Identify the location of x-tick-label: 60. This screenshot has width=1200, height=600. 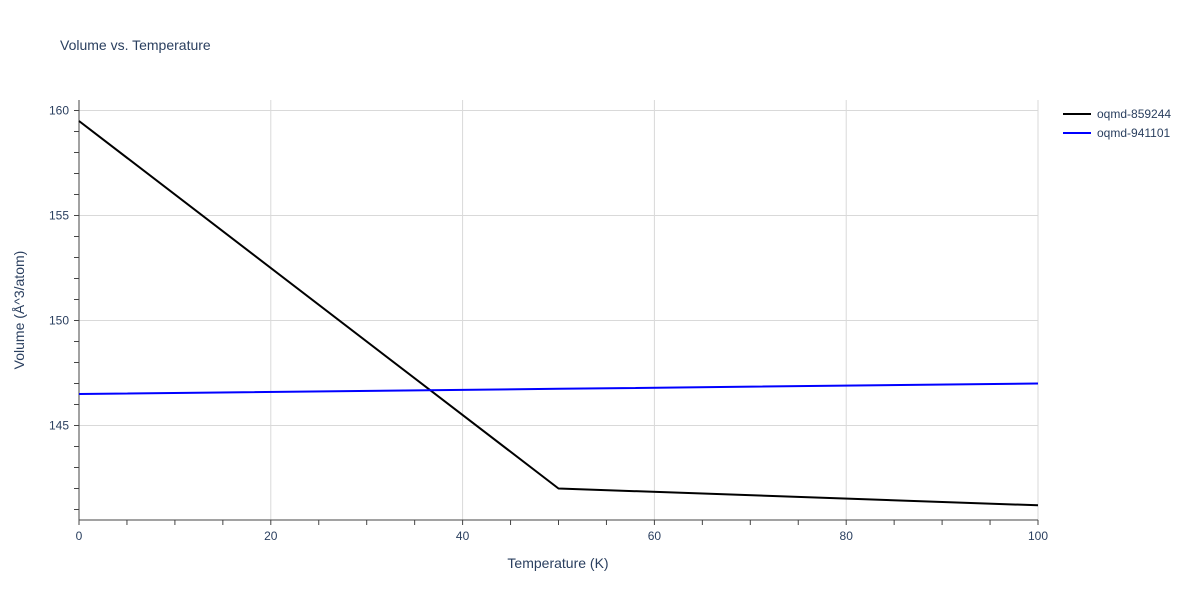
(655, 536).